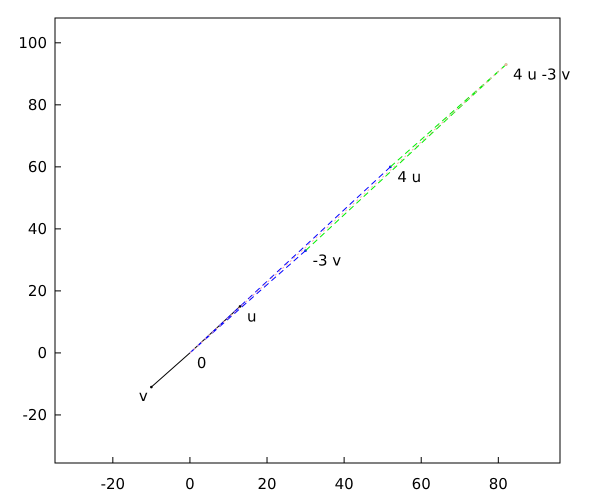  I want to click on annotation: 0, so click(201, 363).